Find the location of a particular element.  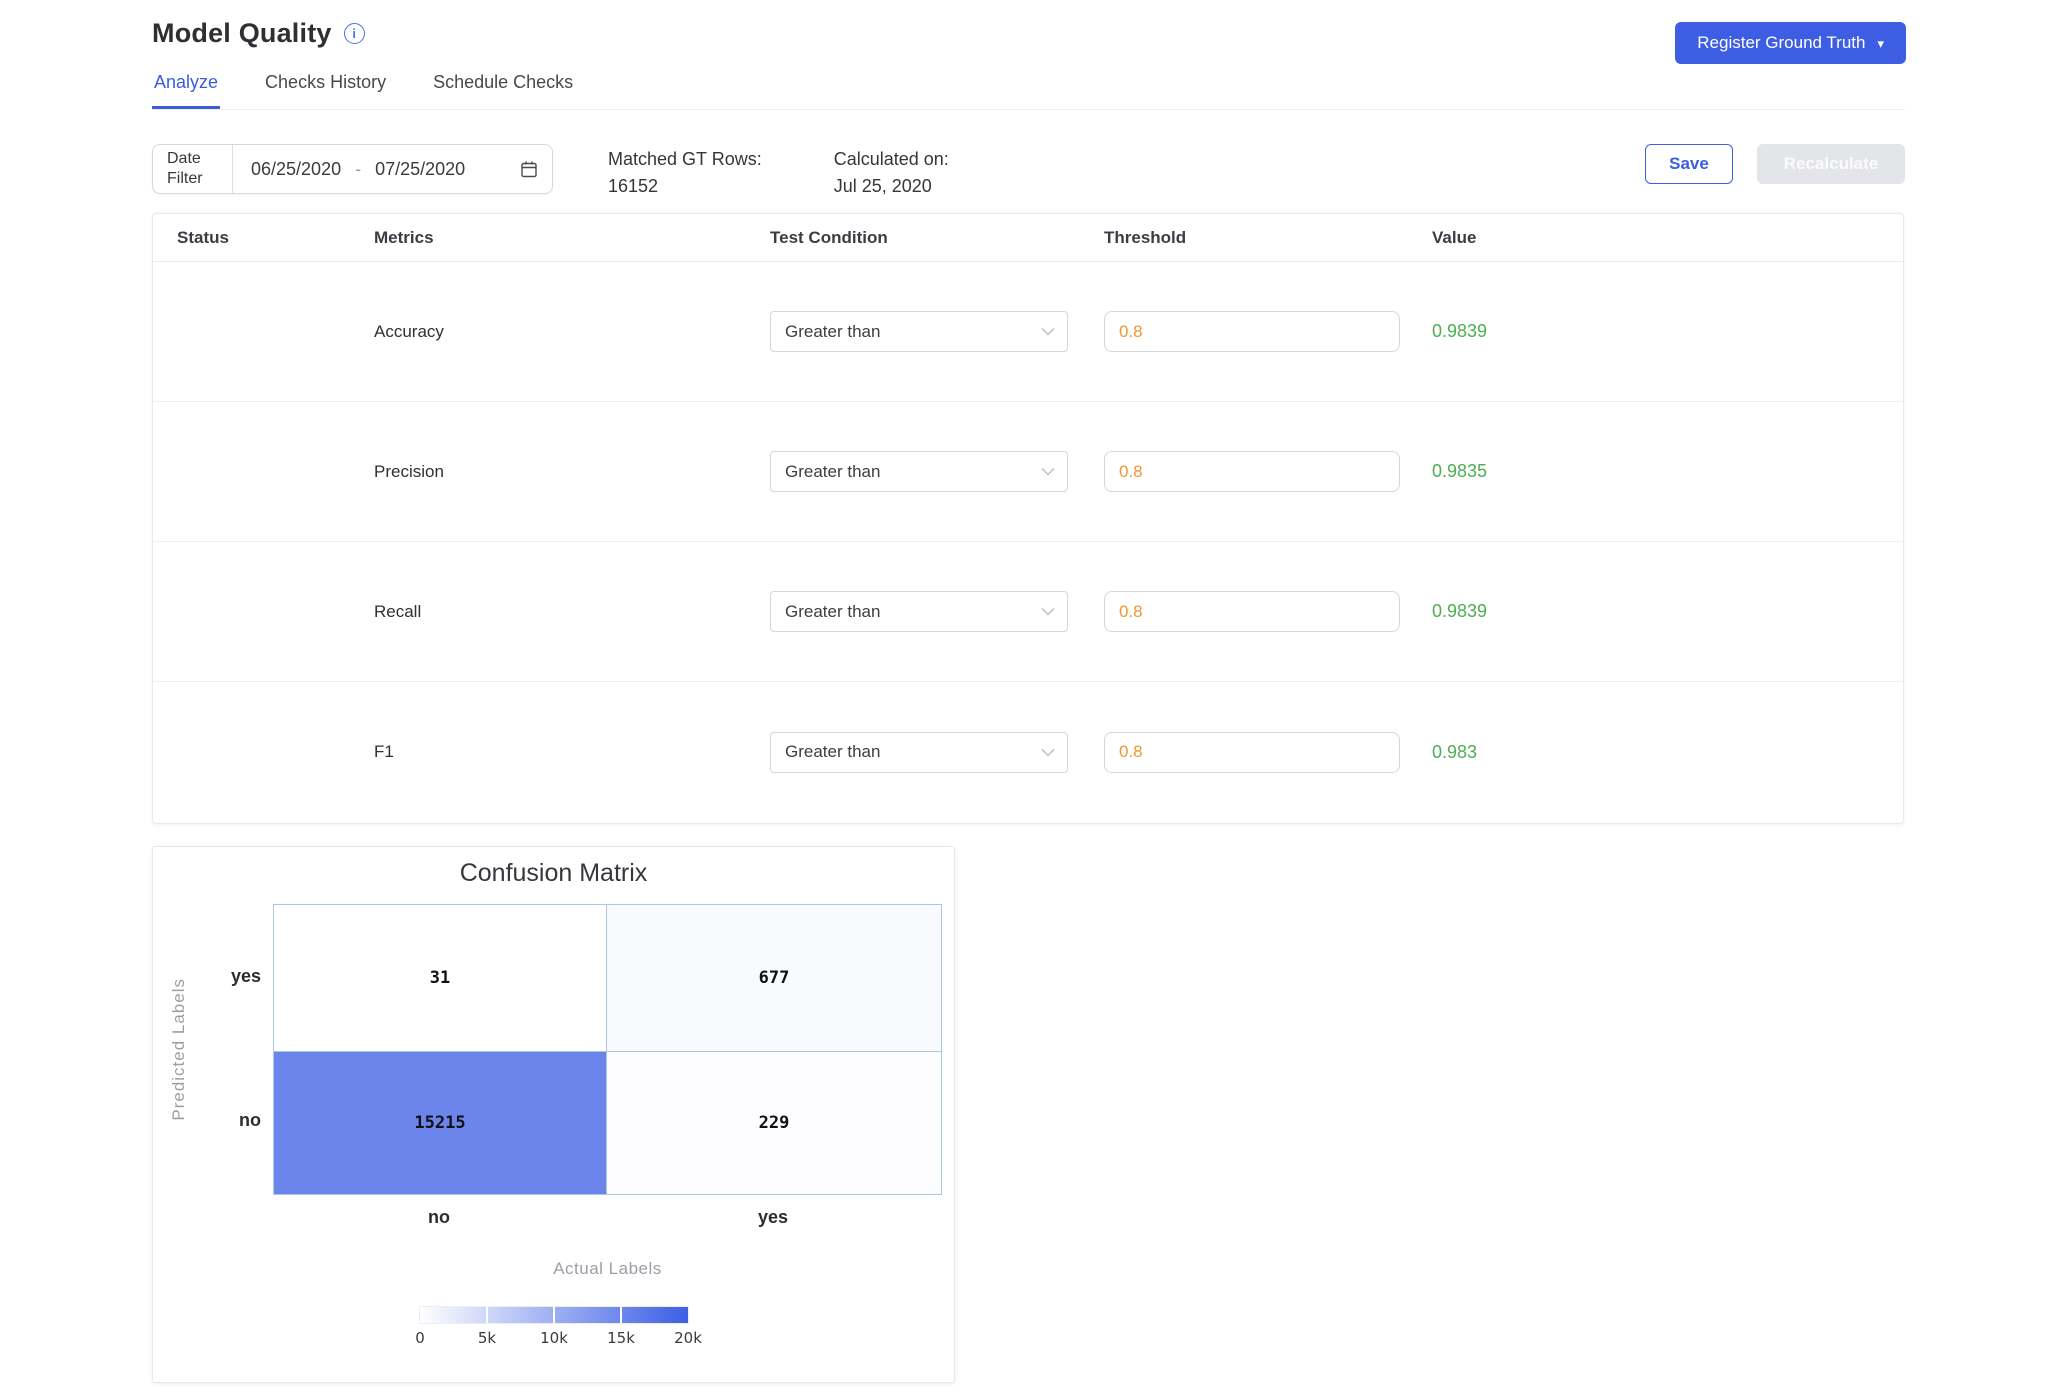

colorbar-ticks: 0 5k 10k 15k 20k is located at coordinates (558, 1339).